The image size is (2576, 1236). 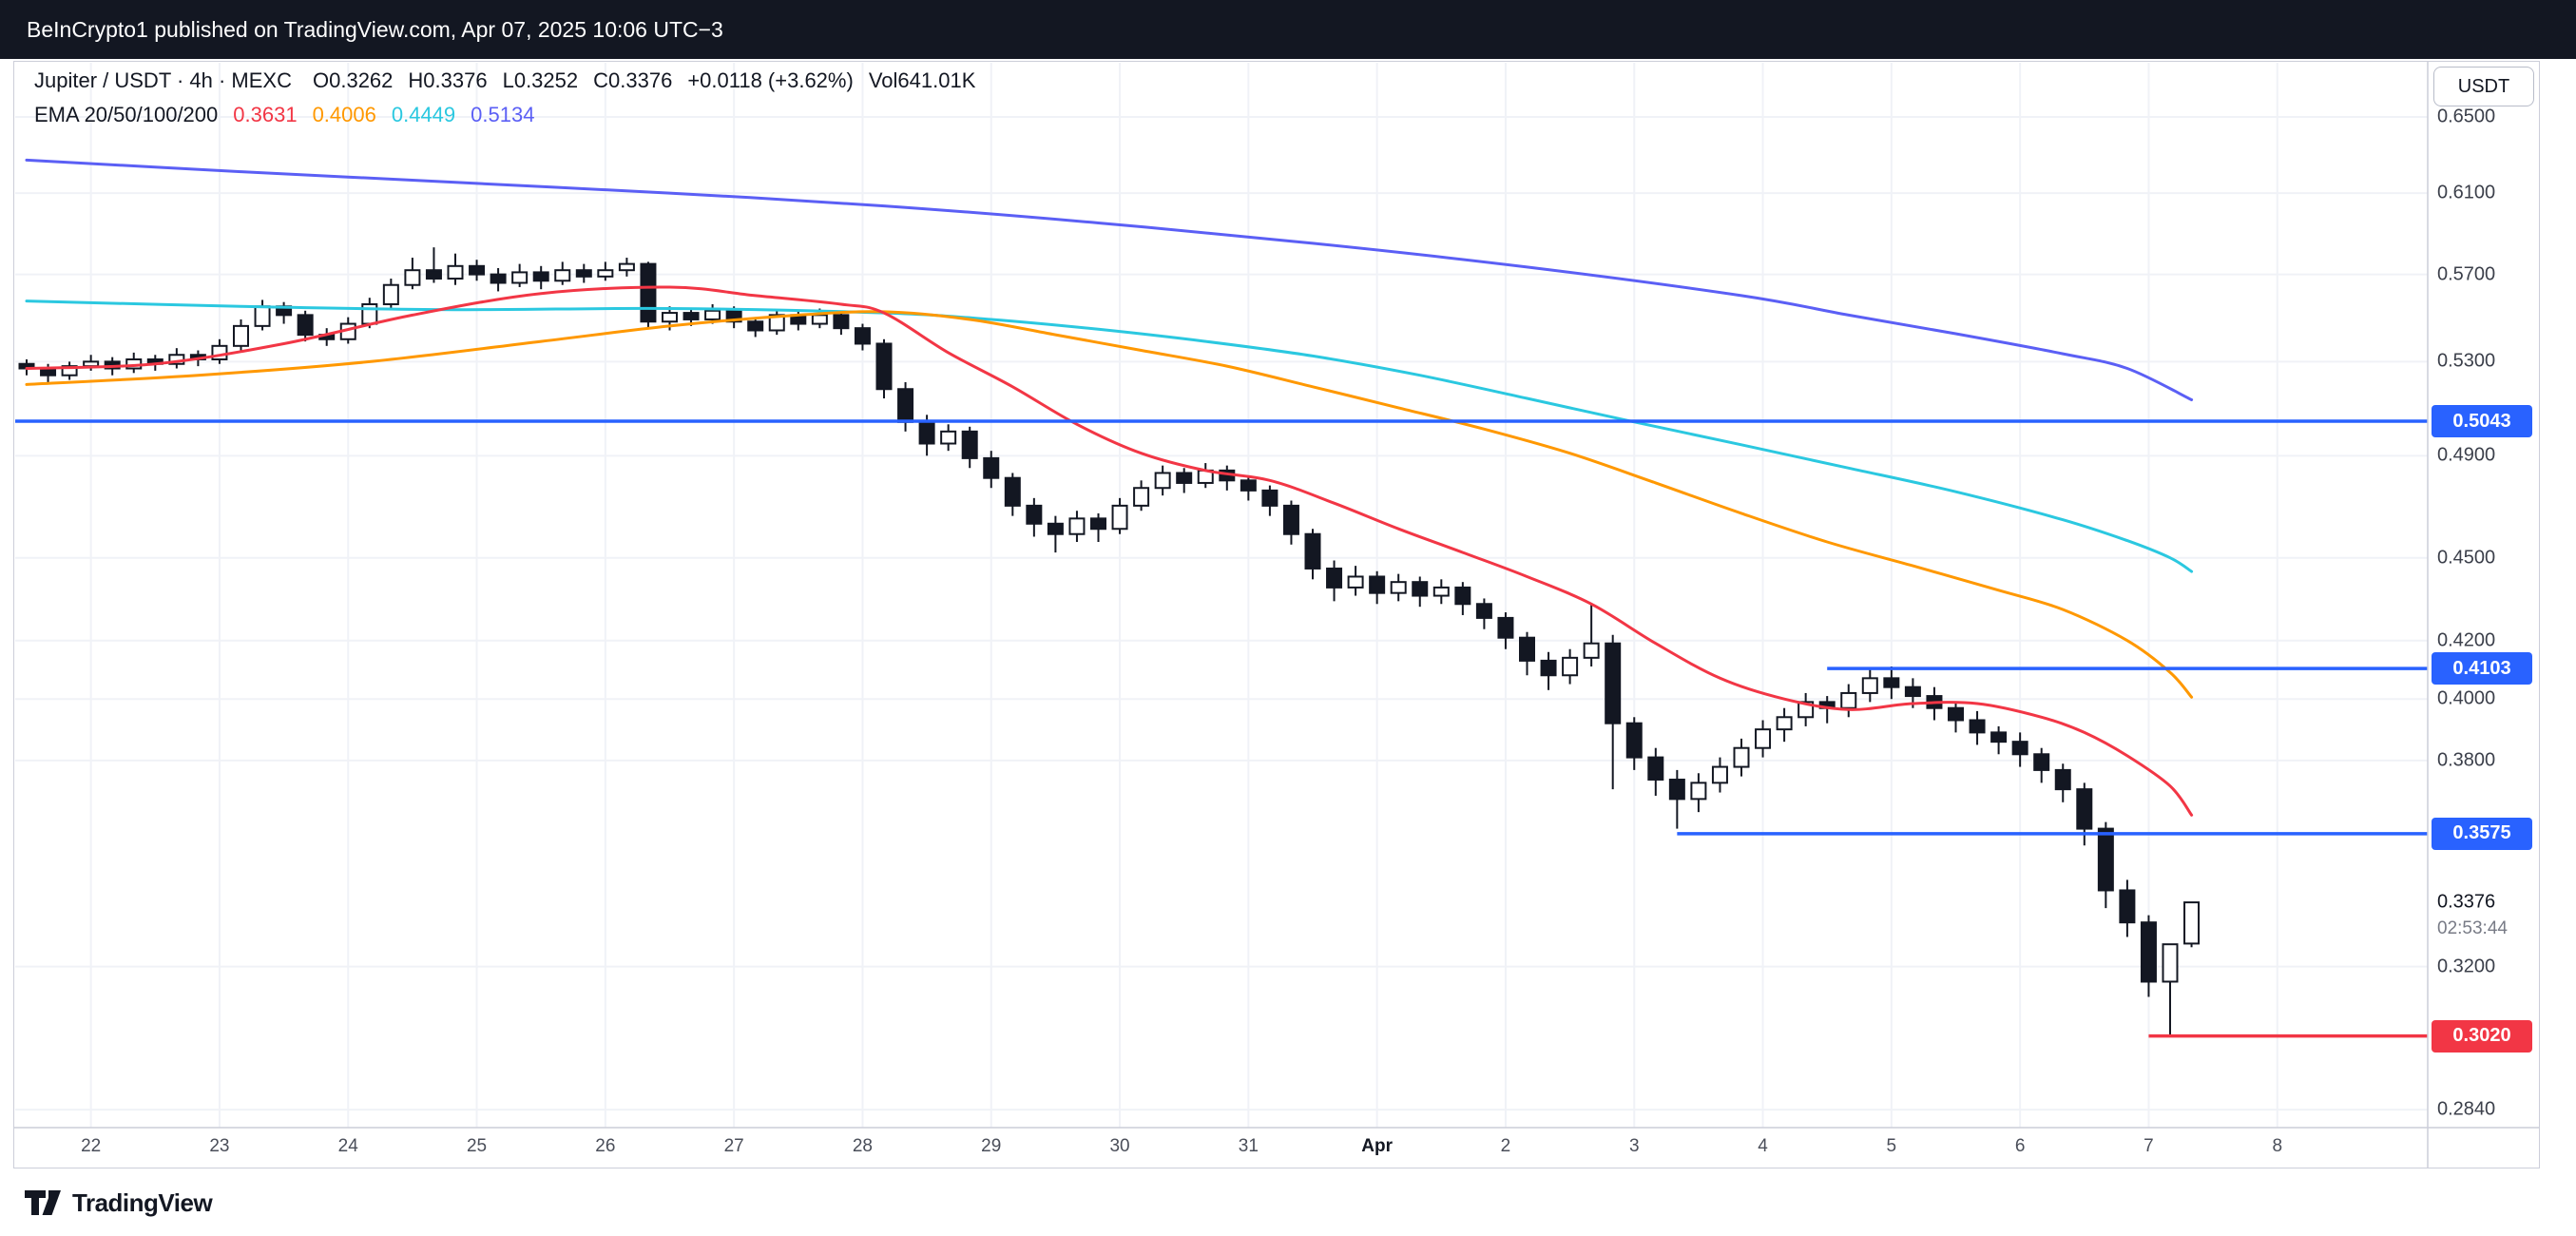 What do you see at coordinates (1120, 1146) in the screenshot?
I see `time-label-30: 30` at bounding box center [1120, 1146].